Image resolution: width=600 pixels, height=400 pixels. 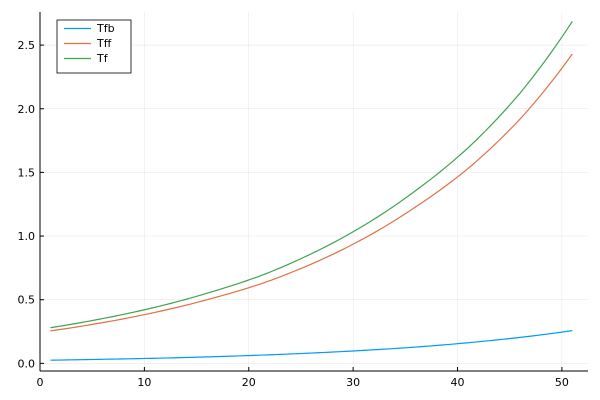 I want to click on y-tick-label: 0.5, so click(x=27, y=300).